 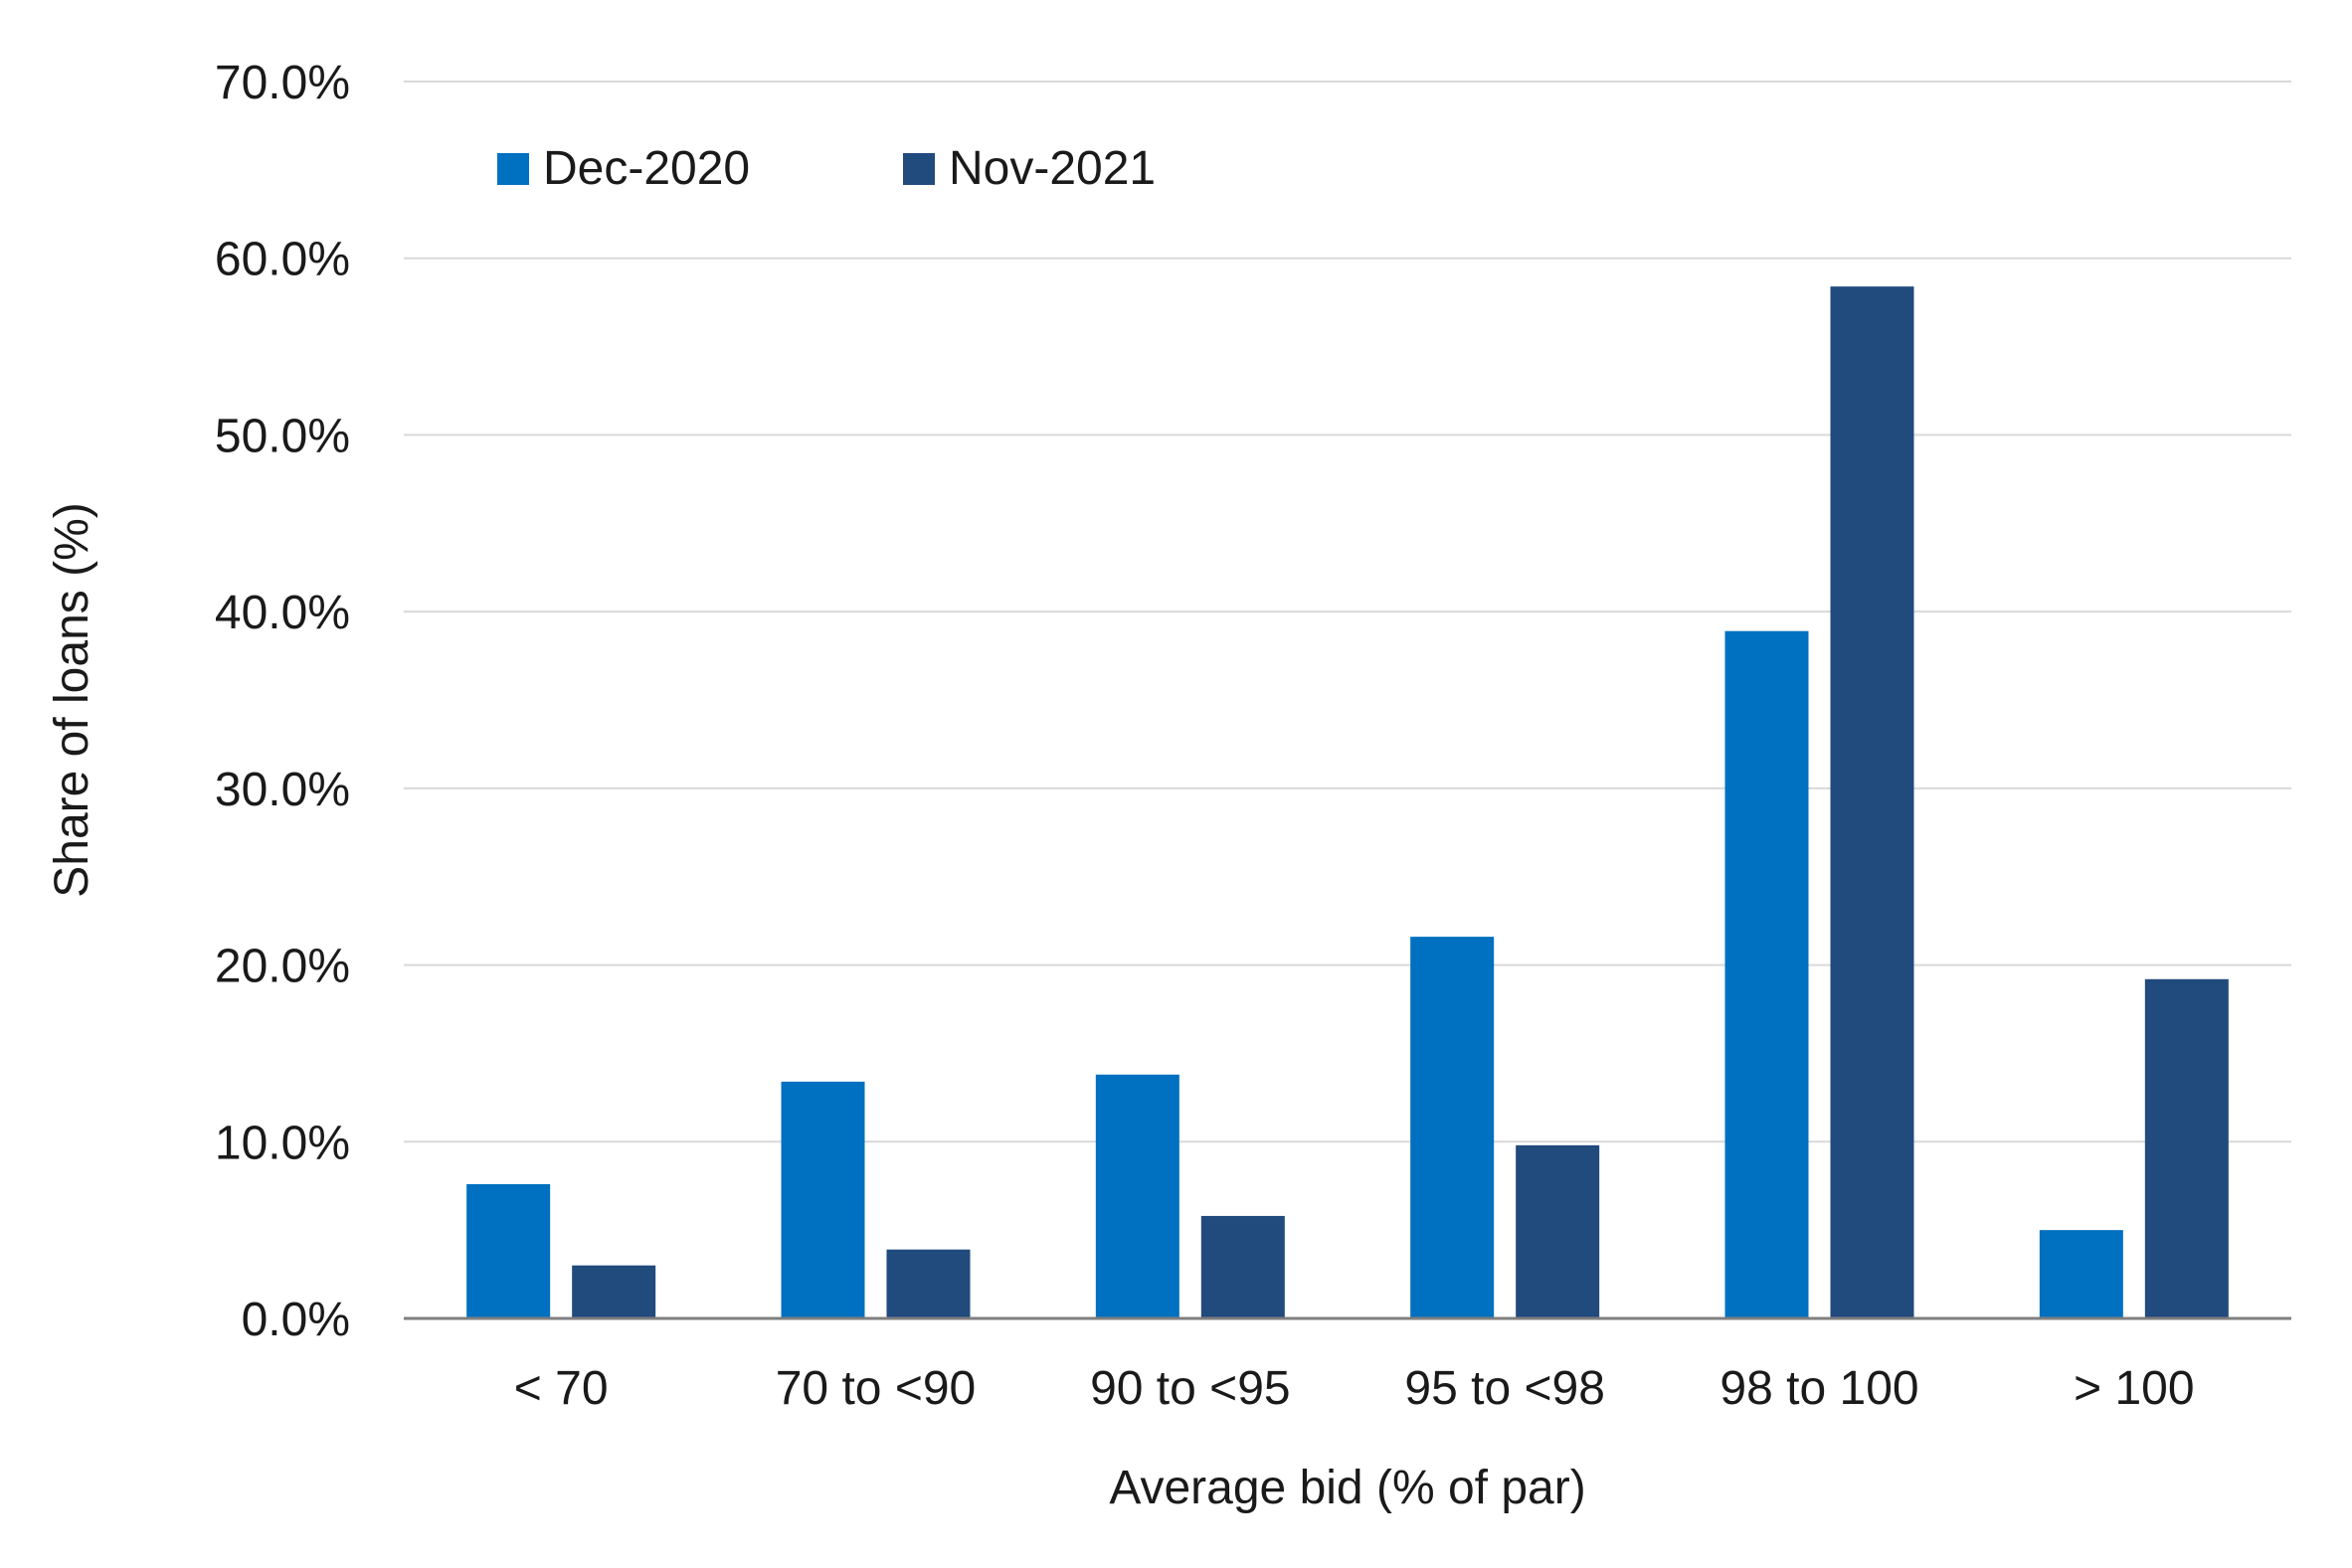 What do you see at coordinates (827, 168) in the screenshot?
I see `legend: Dec-2020 Nov-2021` at bounding box center [827, 168].